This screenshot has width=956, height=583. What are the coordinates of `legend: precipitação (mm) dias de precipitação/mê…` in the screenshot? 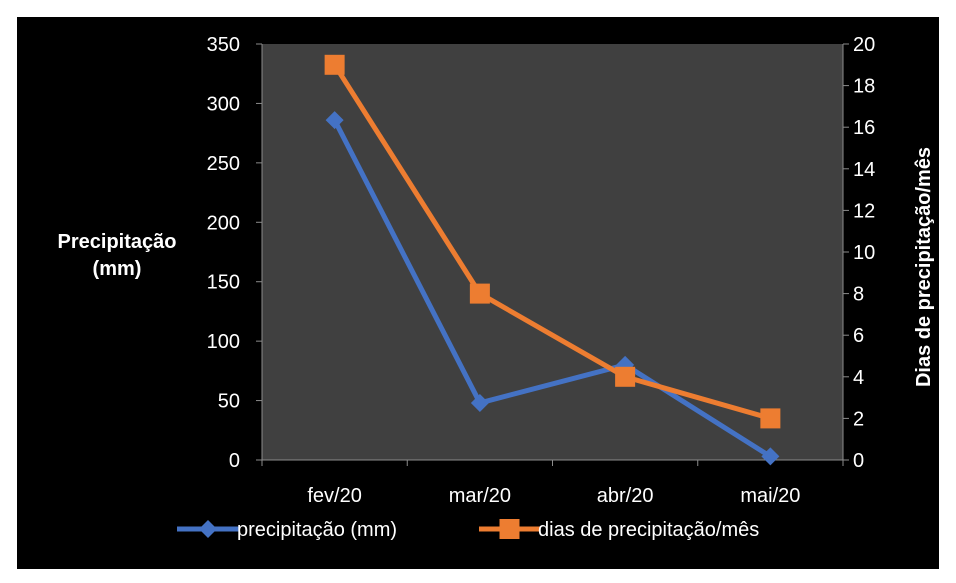 It's located at (468, 530).